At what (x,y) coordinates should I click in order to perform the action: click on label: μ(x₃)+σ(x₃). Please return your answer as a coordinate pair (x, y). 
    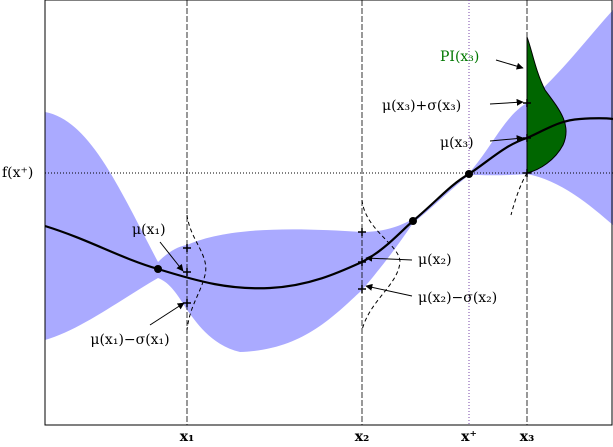
    Looking at the image, I should click on (421, 106).